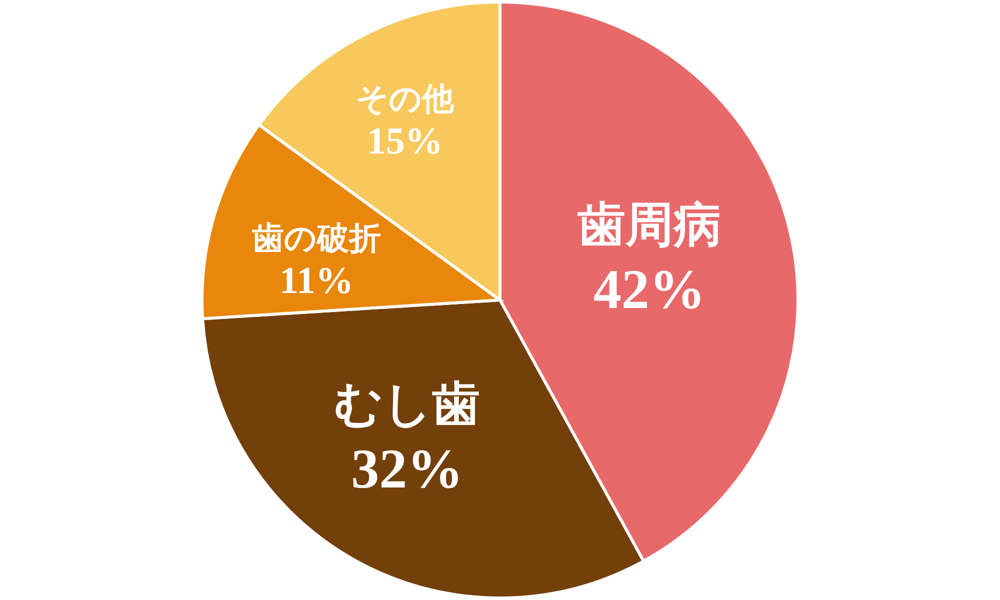 The image size is (1000, 600). What do you see at coordinates (649, 225) in the screenshot?
I see `slice-label: 歯周病` at bounding box center [649, 225].